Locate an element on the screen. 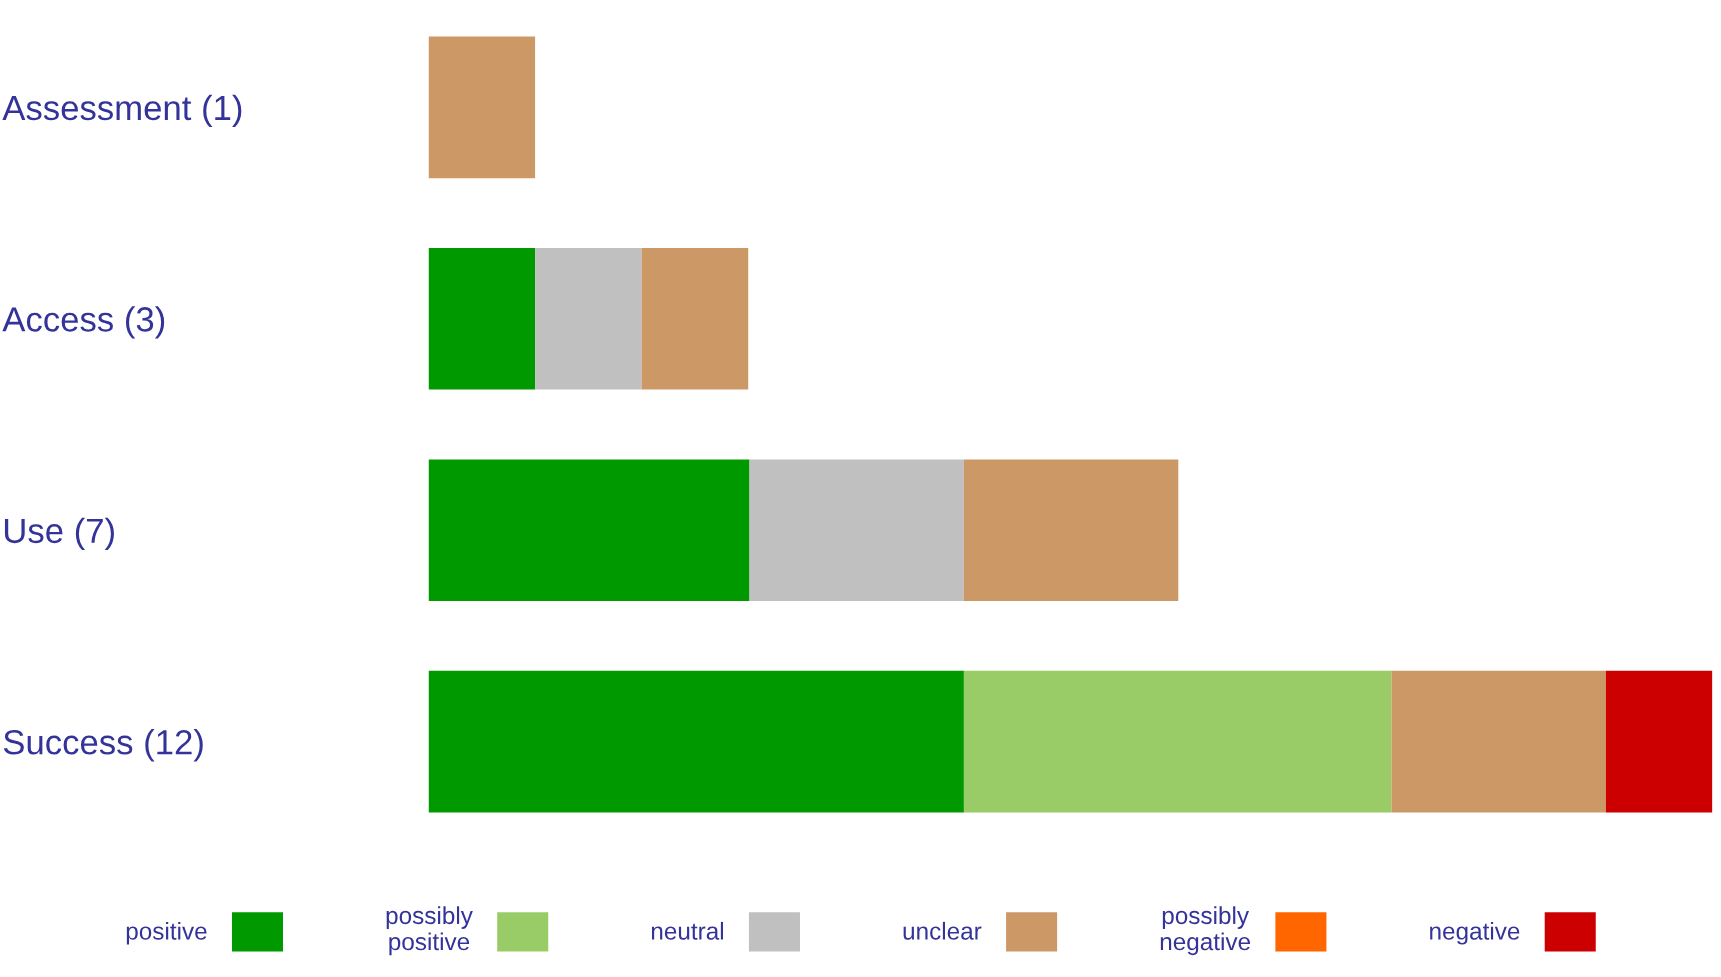 Image resolution: width=1721 pixels, height=977 pixels. legend-label: possibly positive is located at coordinates (429, 931).